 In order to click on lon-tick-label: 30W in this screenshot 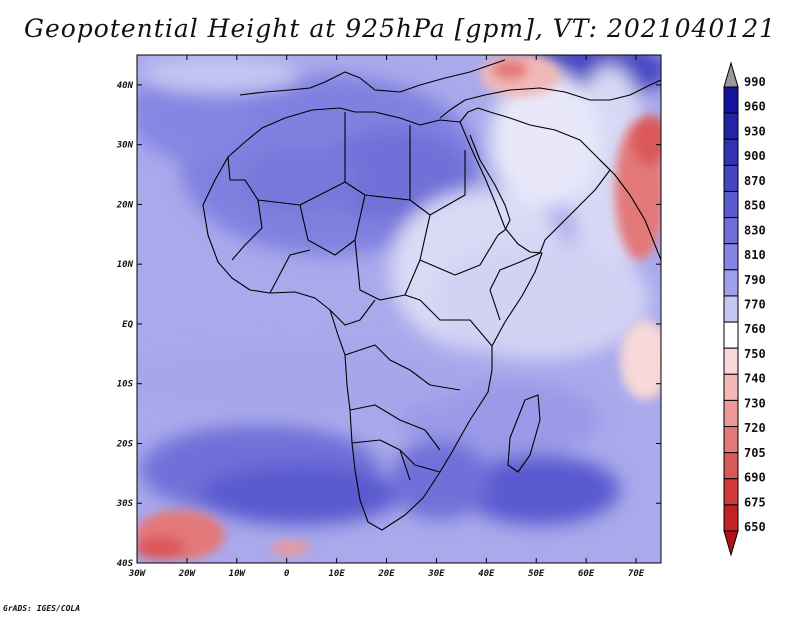, I will do `click(137, 574)`.